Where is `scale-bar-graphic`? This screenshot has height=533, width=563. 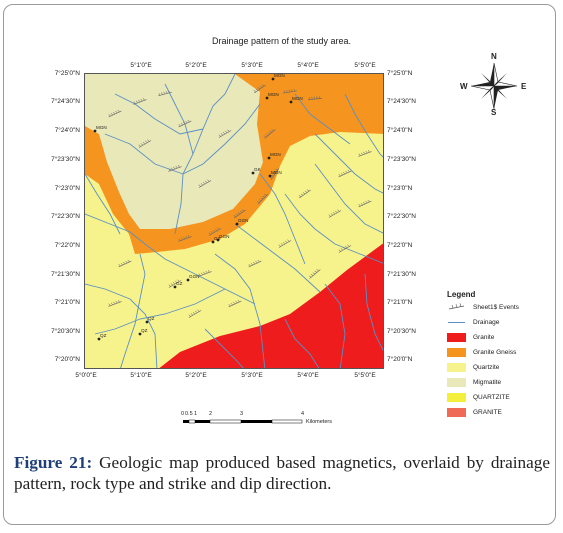 scale-bar-graphic is located at coordinates (243, 421).